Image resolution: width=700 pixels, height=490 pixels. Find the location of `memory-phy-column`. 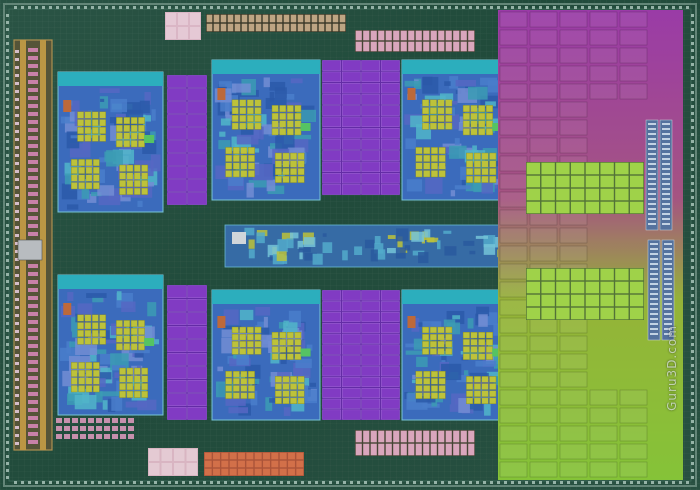

memory-phy-column is located at coordinates (33, 245).